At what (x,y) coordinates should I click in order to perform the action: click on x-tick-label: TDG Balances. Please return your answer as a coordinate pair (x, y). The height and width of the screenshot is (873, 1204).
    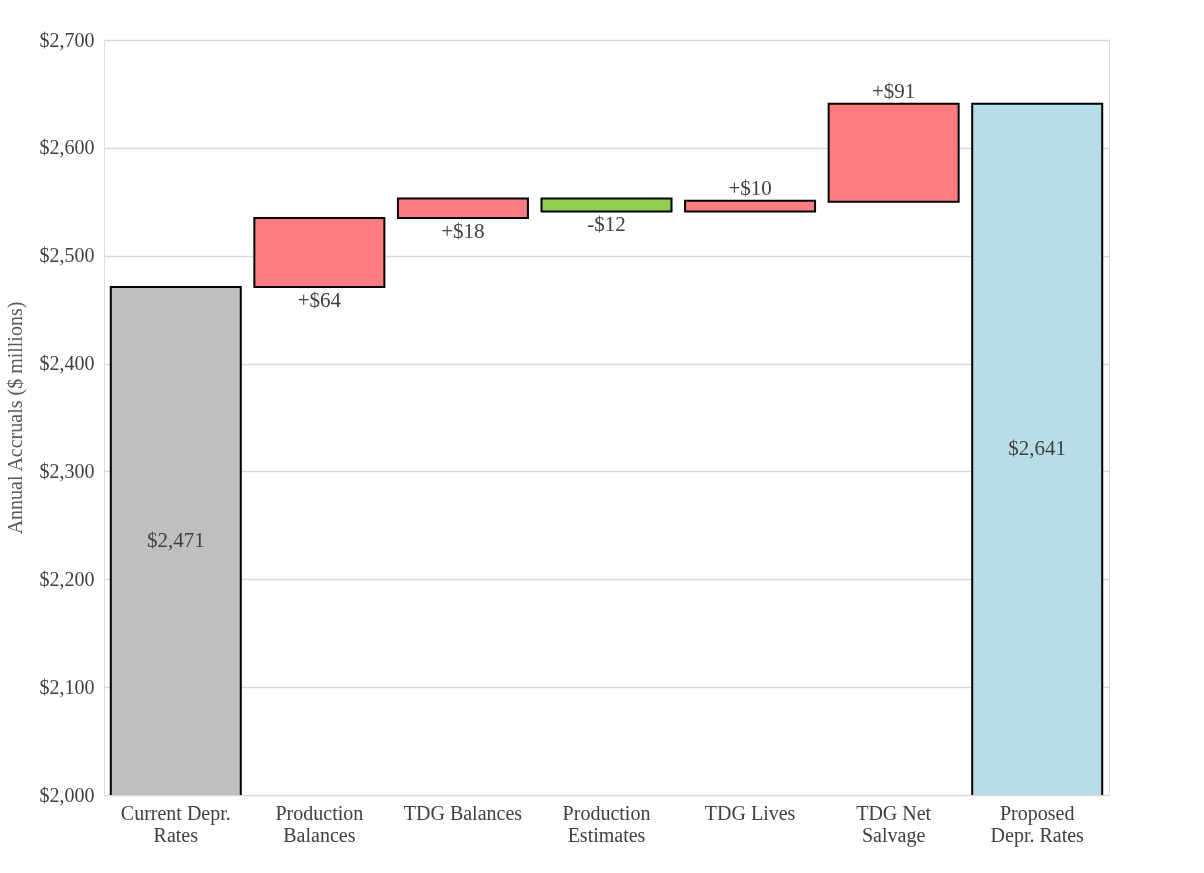
    Looking at the image, I should click on (463, 812).